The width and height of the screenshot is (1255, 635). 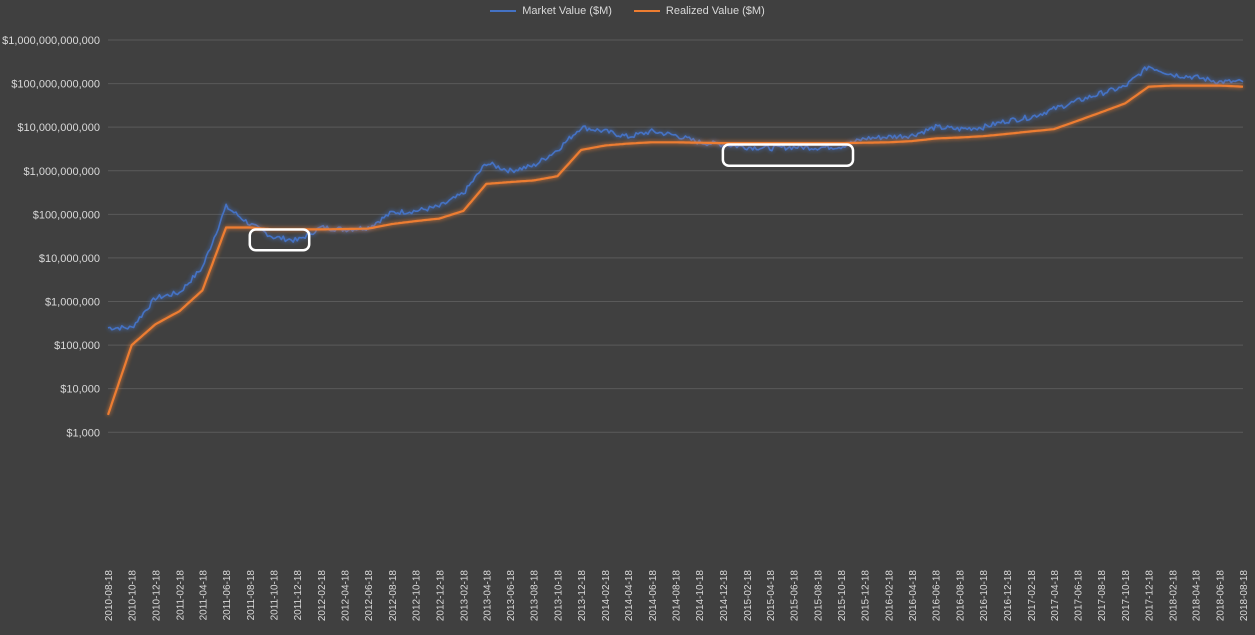 What do you see at coordinates (748, 596) in the screenshot?
I see `x-tick-label: 2015-02-18` at bounding box center [748, 596].